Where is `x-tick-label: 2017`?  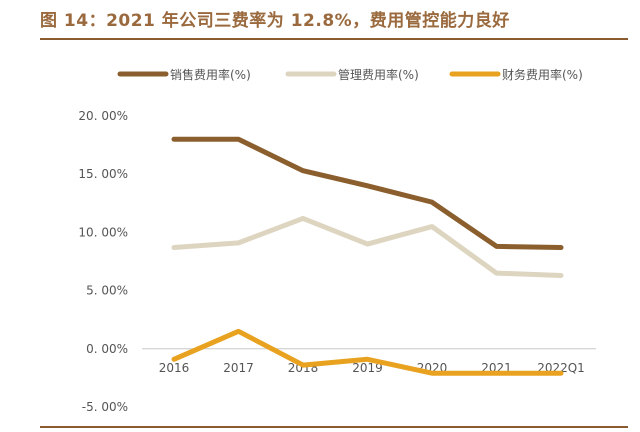
x-tick-label: 2017 is located at coordinates (238, 368).